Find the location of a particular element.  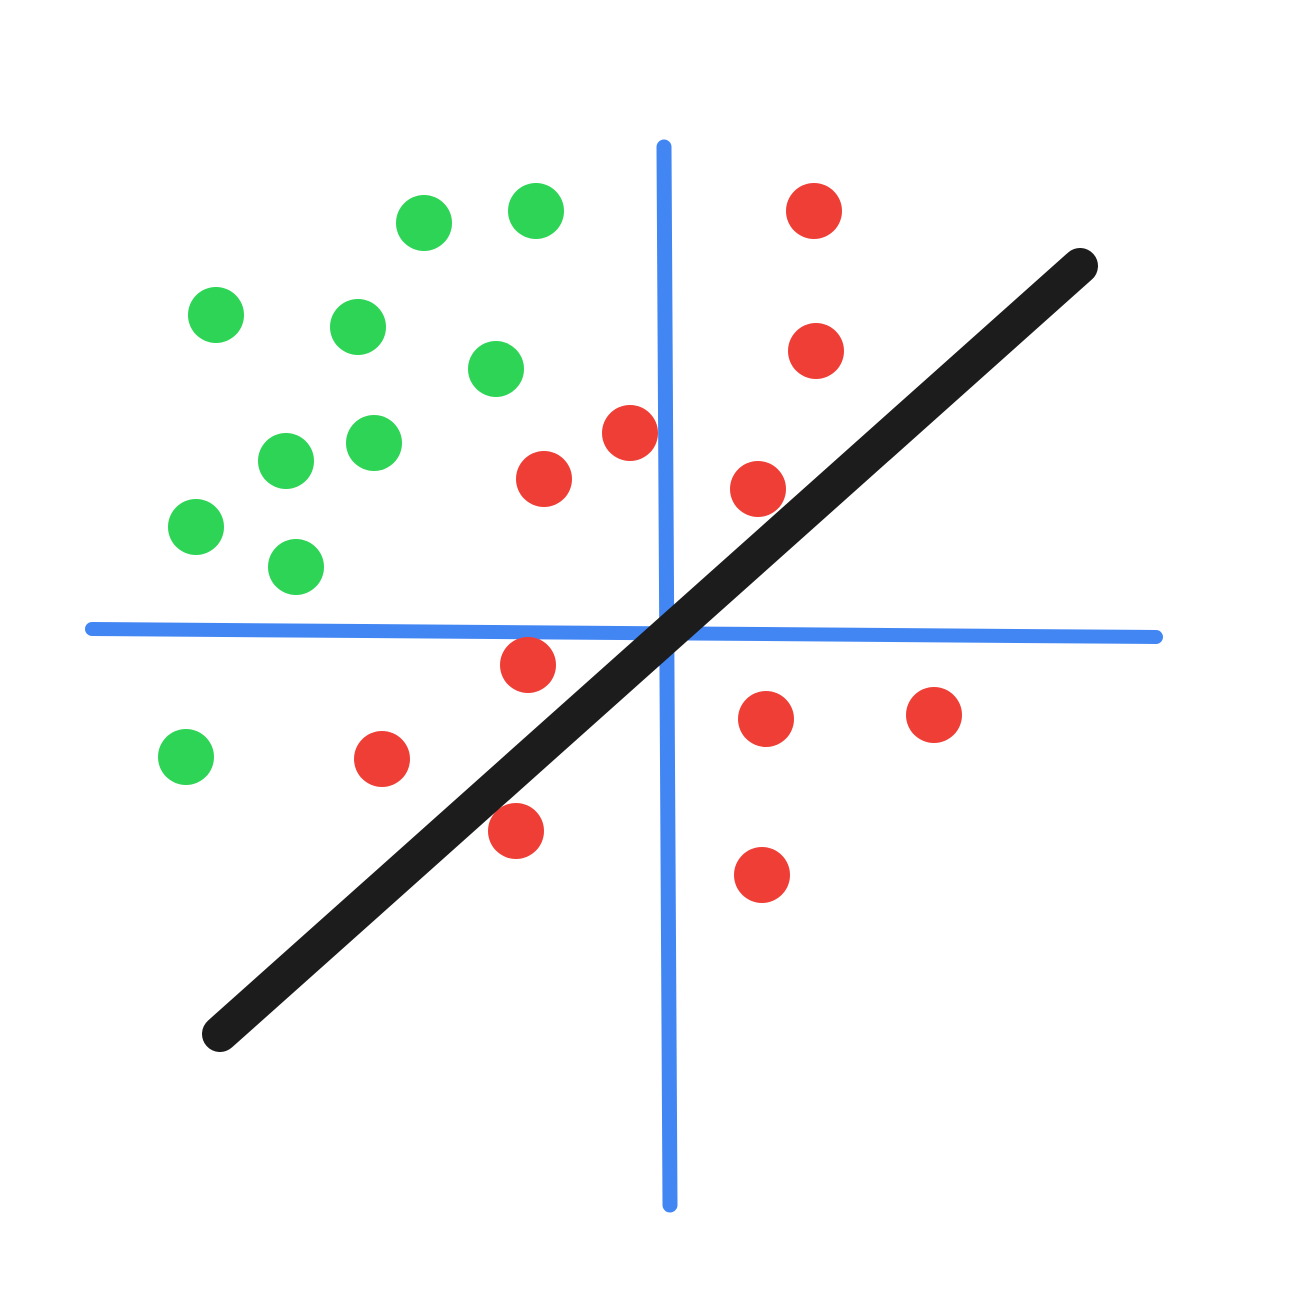

horizontal-axis is located at coordinates (624, 633).